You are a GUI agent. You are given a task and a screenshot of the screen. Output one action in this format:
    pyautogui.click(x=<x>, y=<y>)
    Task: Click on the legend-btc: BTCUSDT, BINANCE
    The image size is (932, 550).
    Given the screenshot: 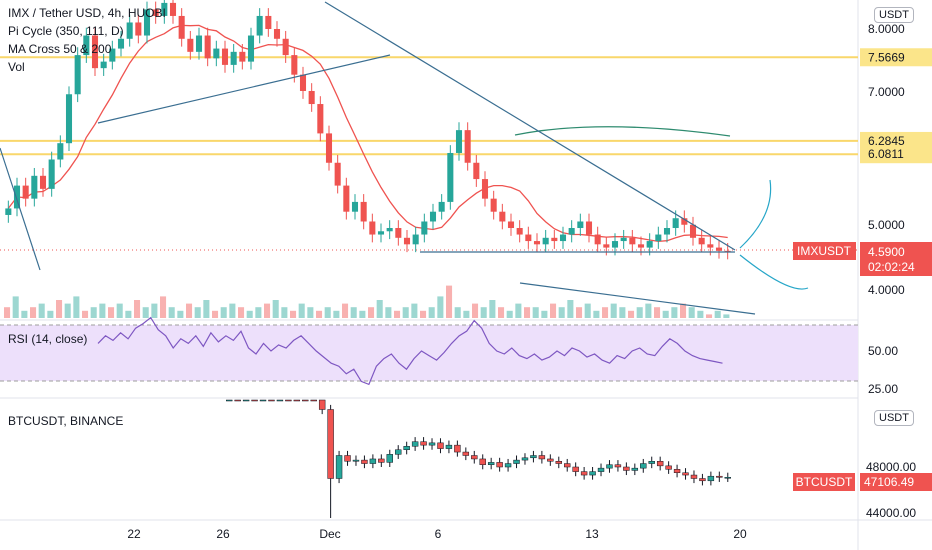 What is the action you would take?
    pyautogui.click(x=66, y=421)
    